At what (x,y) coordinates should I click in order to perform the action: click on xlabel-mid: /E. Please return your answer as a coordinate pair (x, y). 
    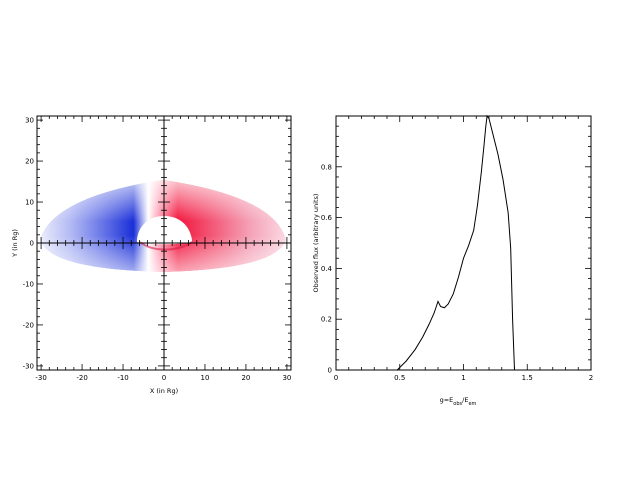
    Looking at the image, I should click on (465, 400).